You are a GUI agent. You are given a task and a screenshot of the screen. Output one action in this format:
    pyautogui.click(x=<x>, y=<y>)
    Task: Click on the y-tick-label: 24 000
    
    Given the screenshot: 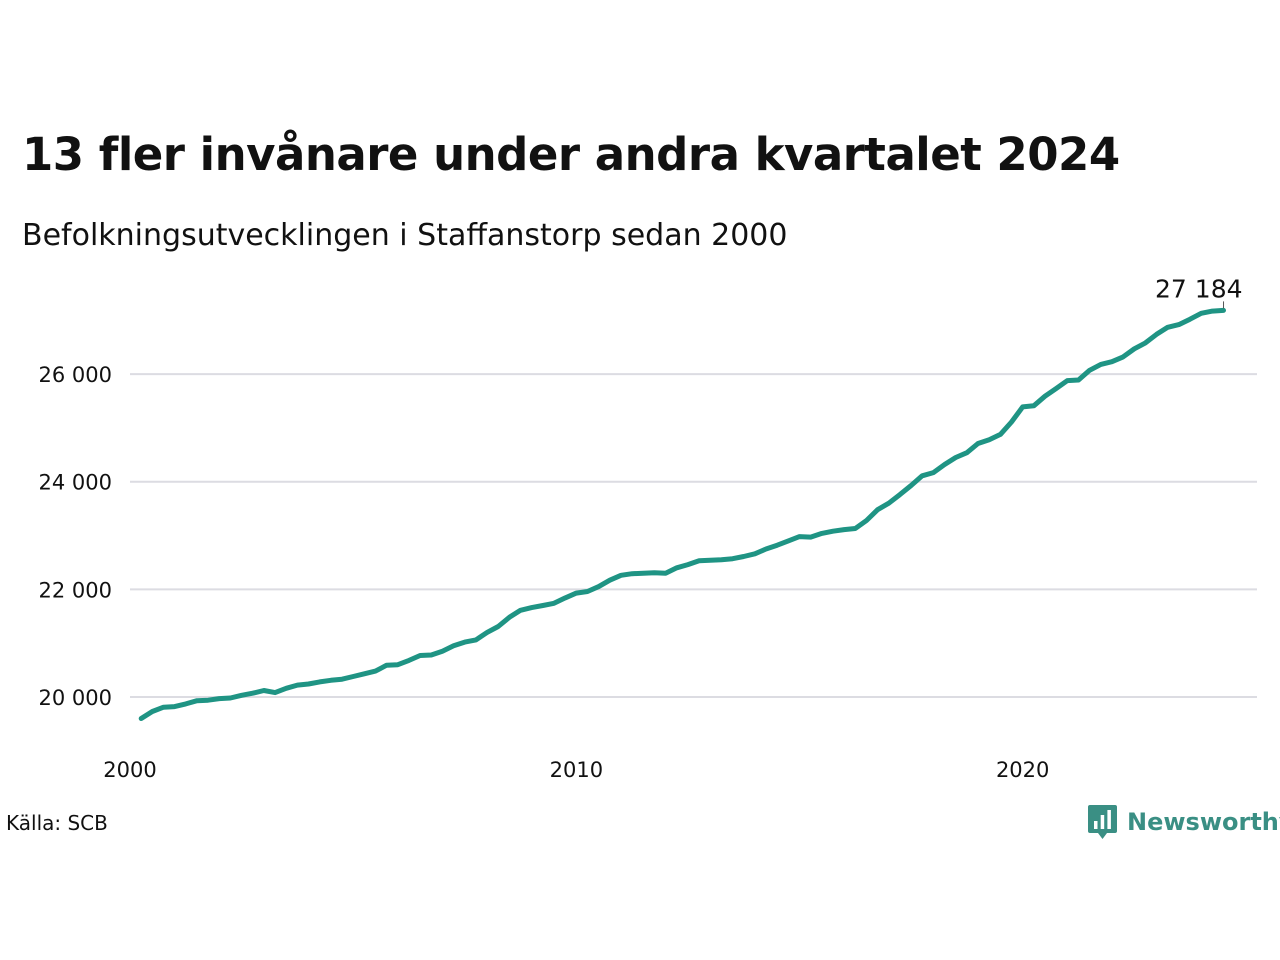 What is the action you would take?
    pyautogui.click(x=75, y=483)
    